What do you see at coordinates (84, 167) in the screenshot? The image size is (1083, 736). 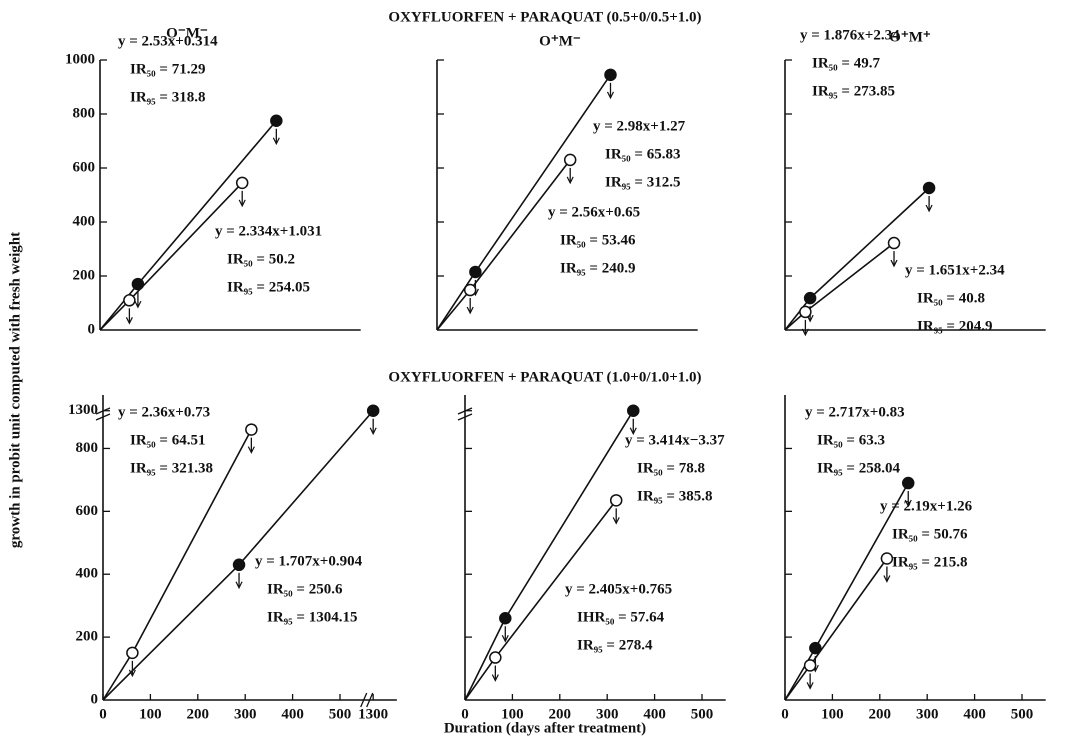 I see `y-tick-label: 600` at bounding box center [84, 167].